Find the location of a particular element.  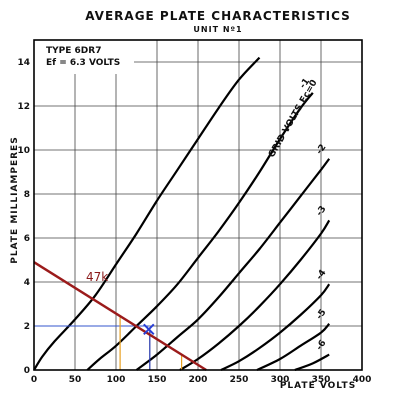

y-tick-8: 8 is located at coordinates (27, 195).